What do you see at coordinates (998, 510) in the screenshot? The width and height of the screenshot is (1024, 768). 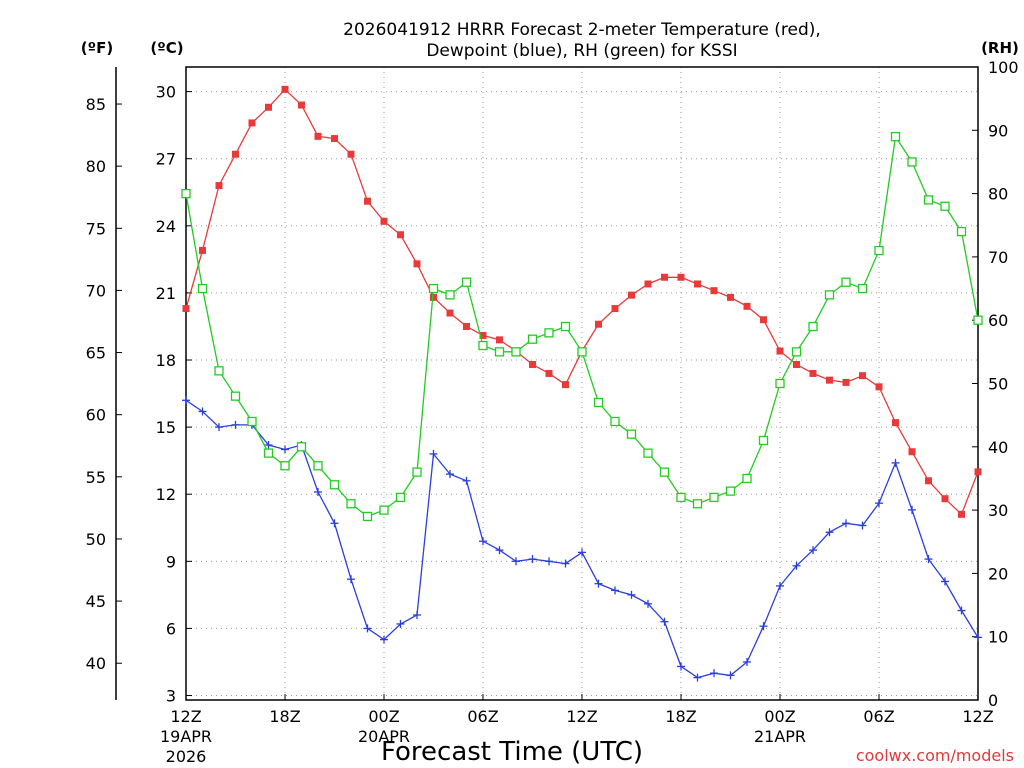 I see `rh-tick-label: 30` at bounding box center [998, 510].